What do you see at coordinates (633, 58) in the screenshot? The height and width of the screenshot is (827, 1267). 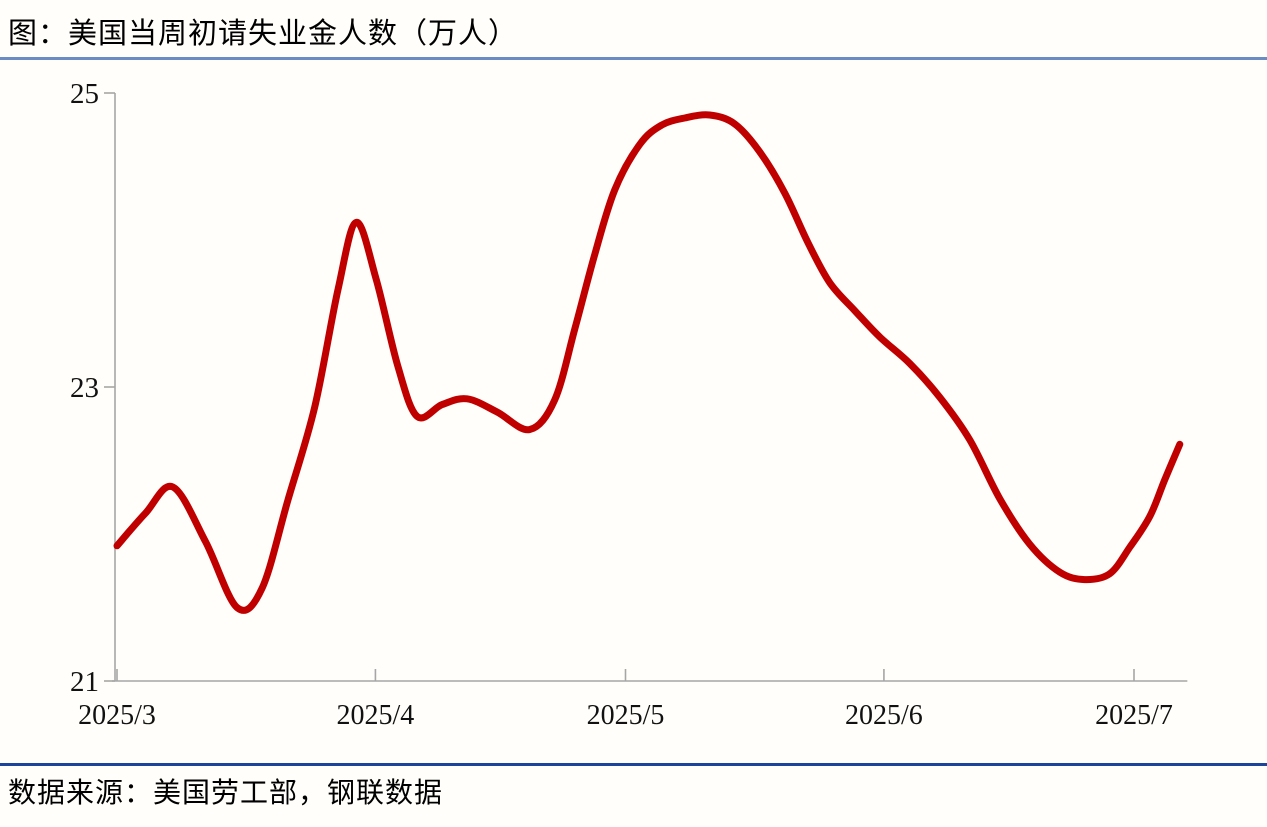 I see `title-divider` at bounding box center [633, 58].